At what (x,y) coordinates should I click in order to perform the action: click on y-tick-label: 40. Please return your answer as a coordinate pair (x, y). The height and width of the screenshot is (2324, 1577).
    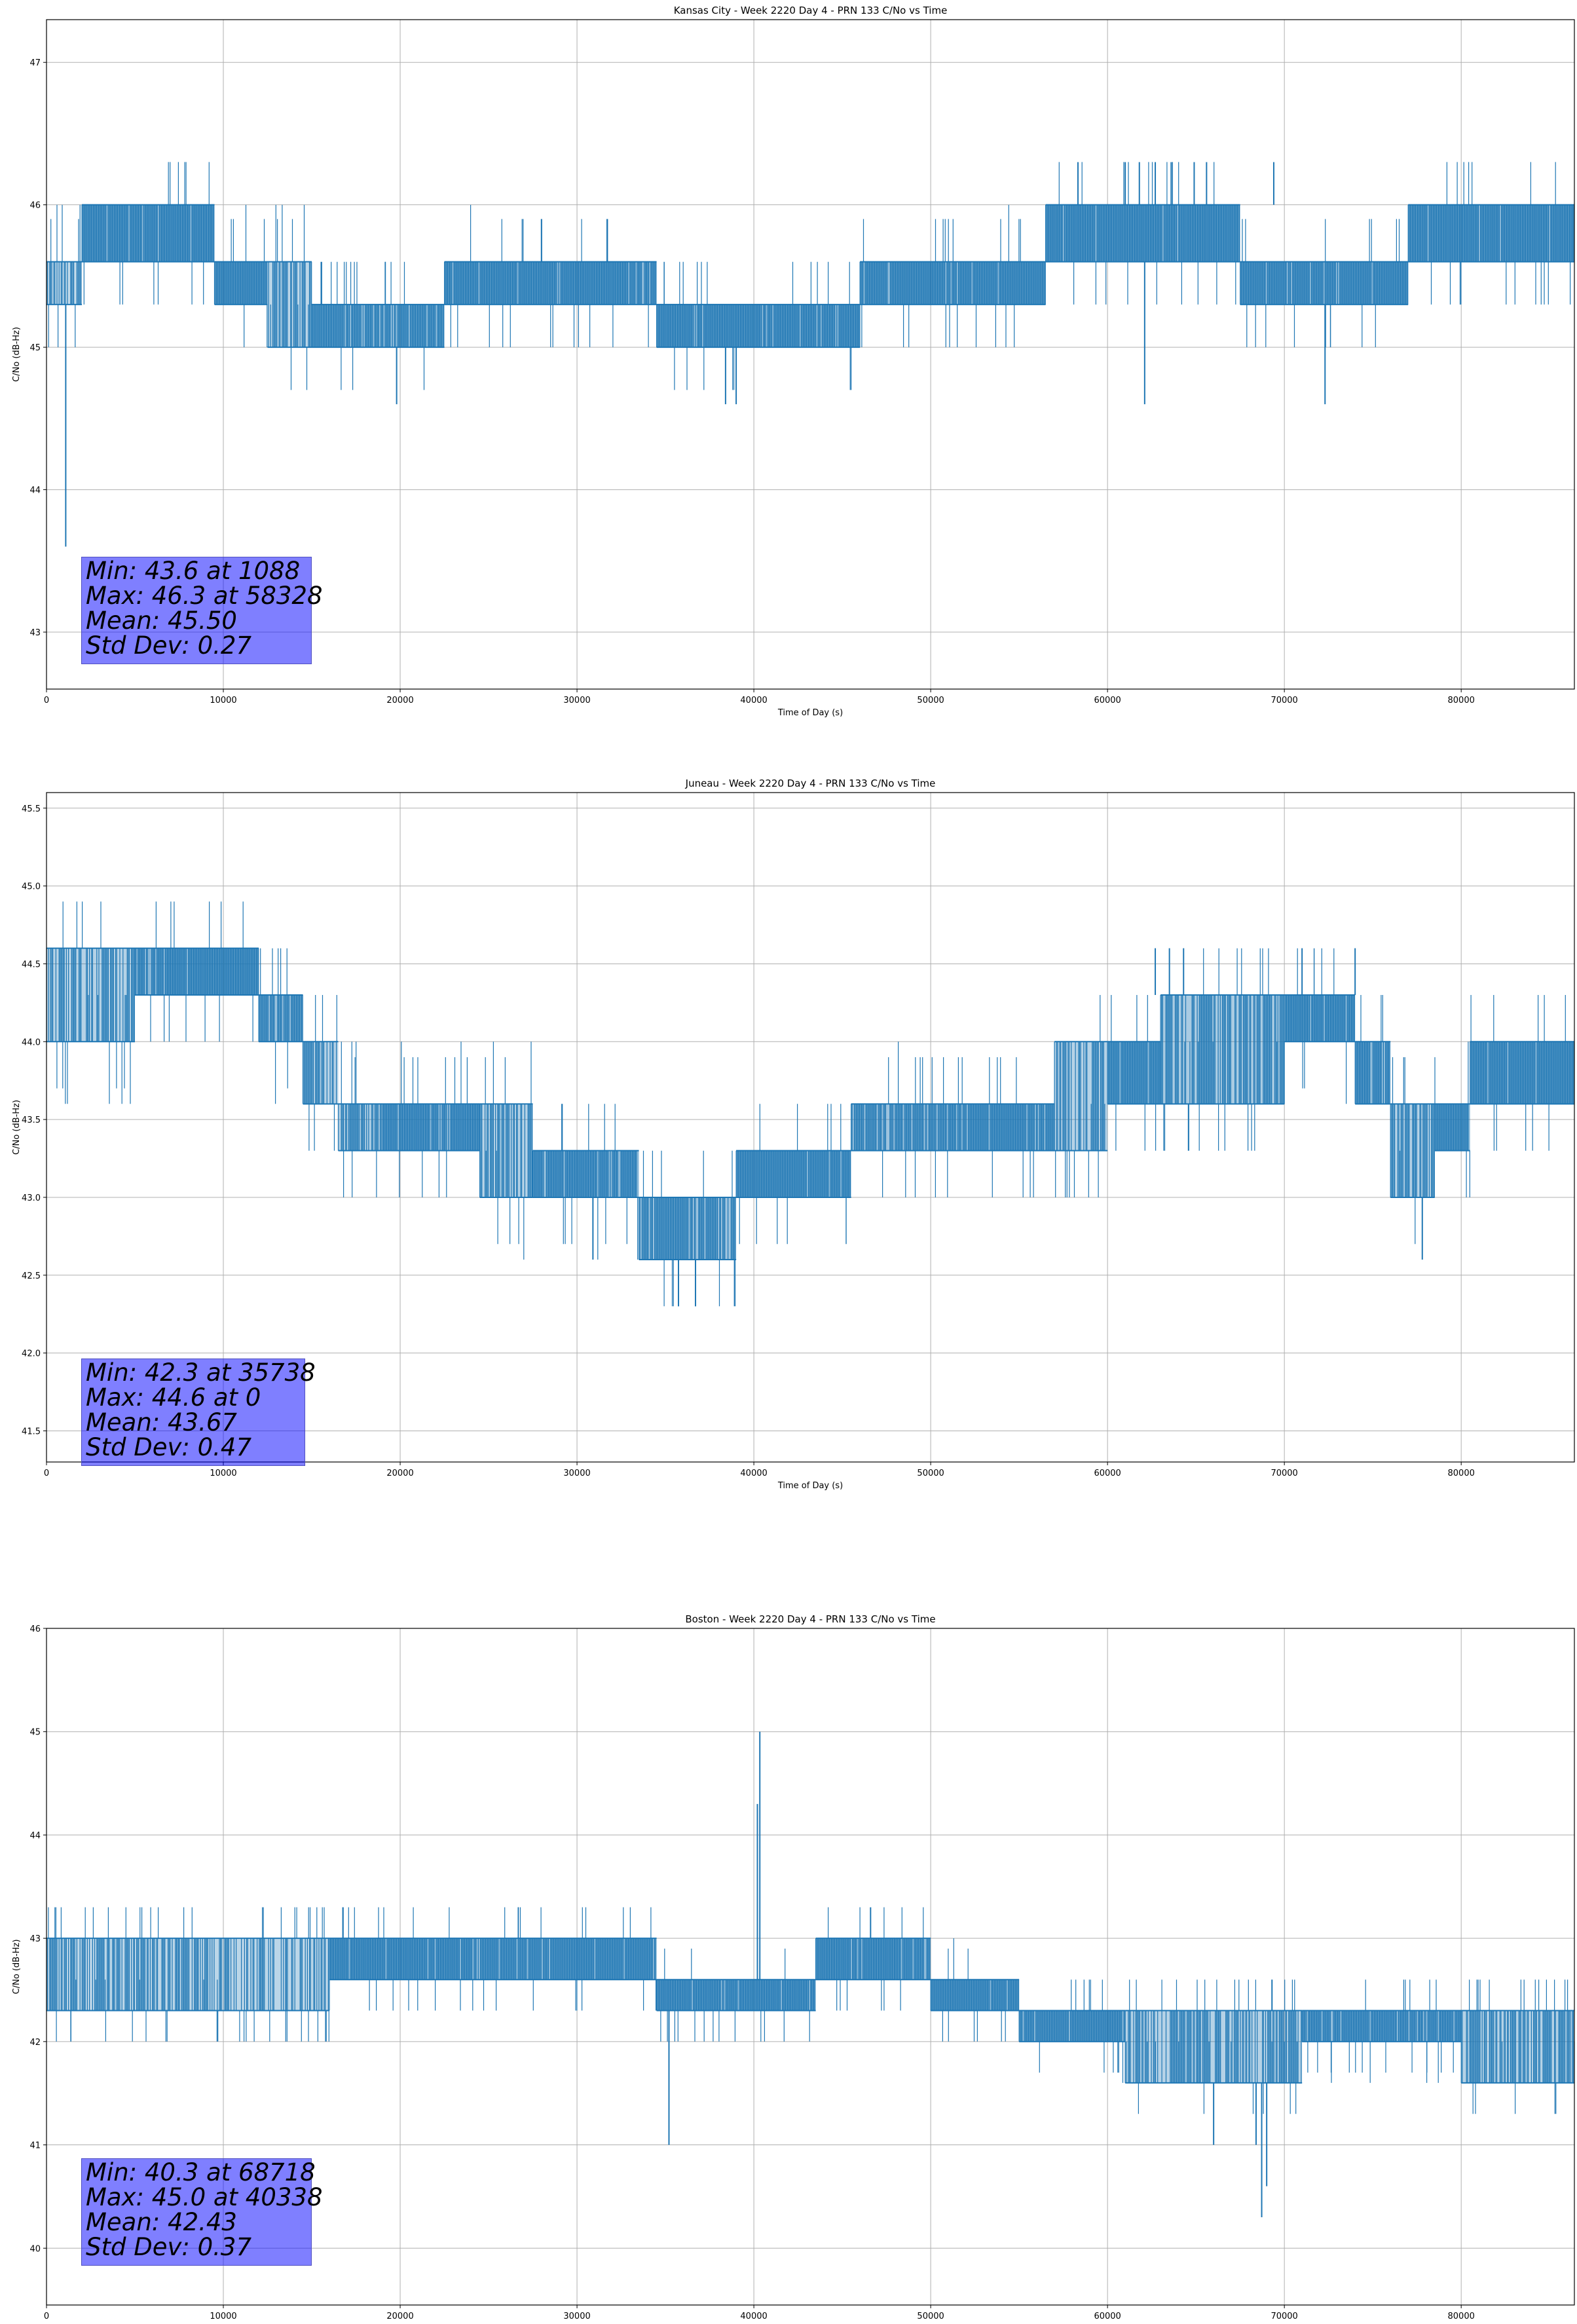
    Looking at the image, I should click on (35, 2249).